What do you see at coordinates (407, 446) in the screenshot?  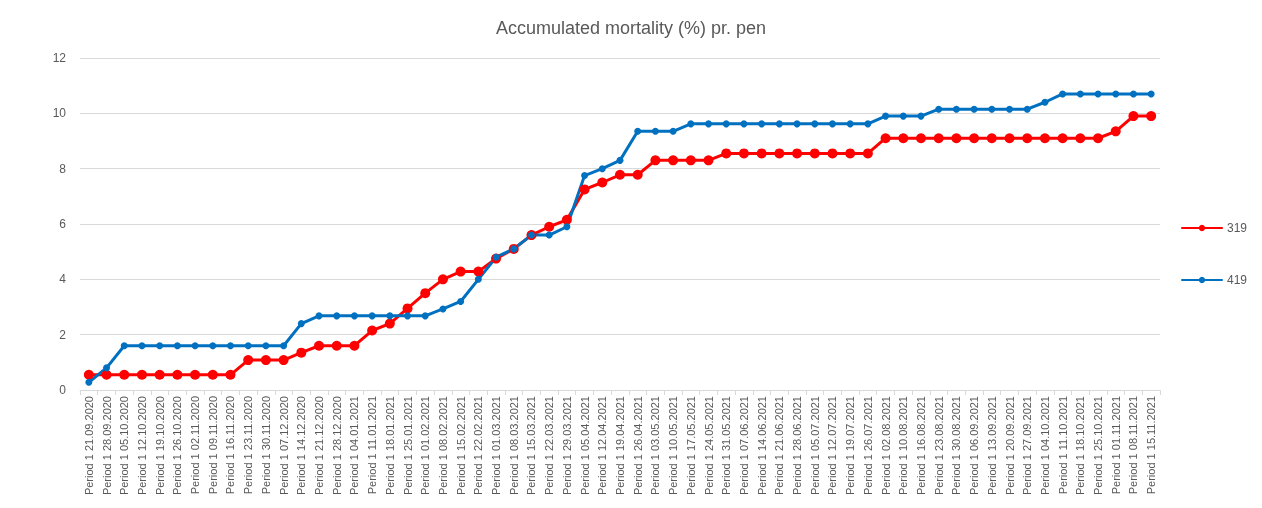 I see `x-tick-label: Period 1 25.01.2021` at bounding box center [407, 446].